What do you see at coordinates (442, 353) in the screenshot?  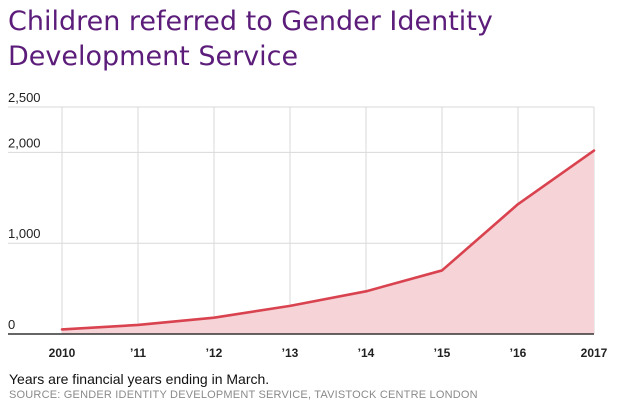 I see `x-tick-label: ’15` at bounding box center [442, 353].